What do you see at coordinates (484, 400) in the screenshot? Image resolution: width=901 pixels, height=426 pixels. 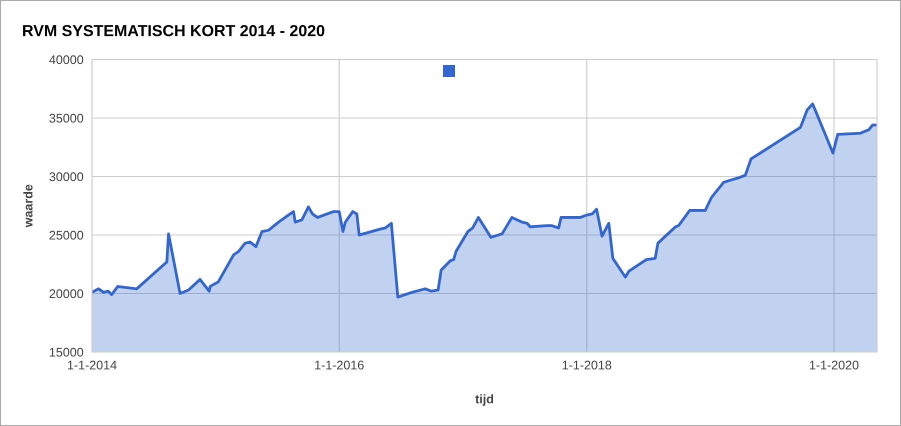 I see `x-axis-title: tijd` at bounding box center [484, 400].